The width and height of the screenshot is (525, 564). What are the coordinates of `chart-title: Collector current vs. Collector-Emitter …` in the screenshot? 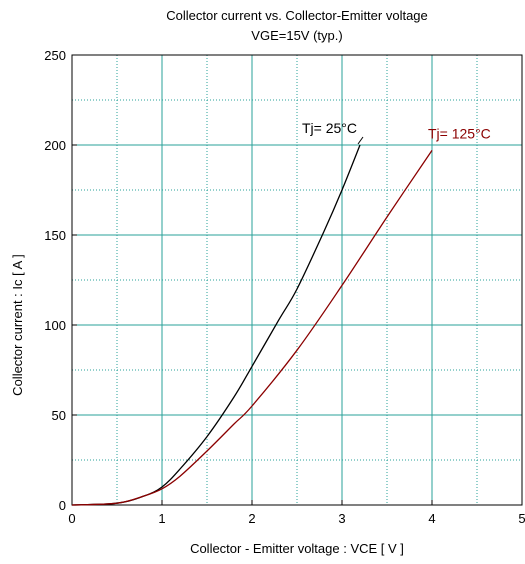 It's located at (297, 15).